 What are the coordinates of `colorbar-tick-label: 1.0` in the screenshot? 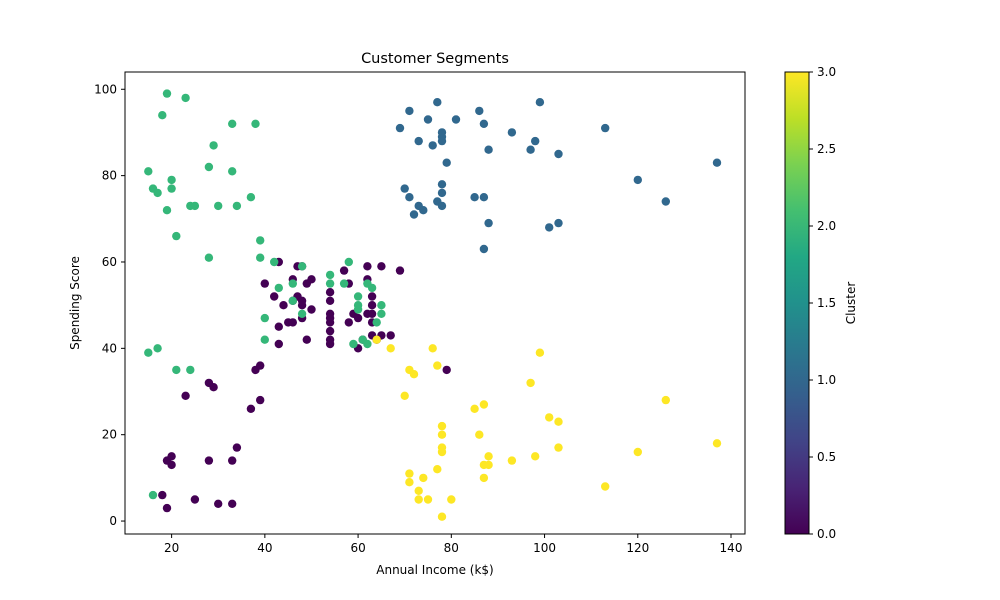 It's located at (826, 380).